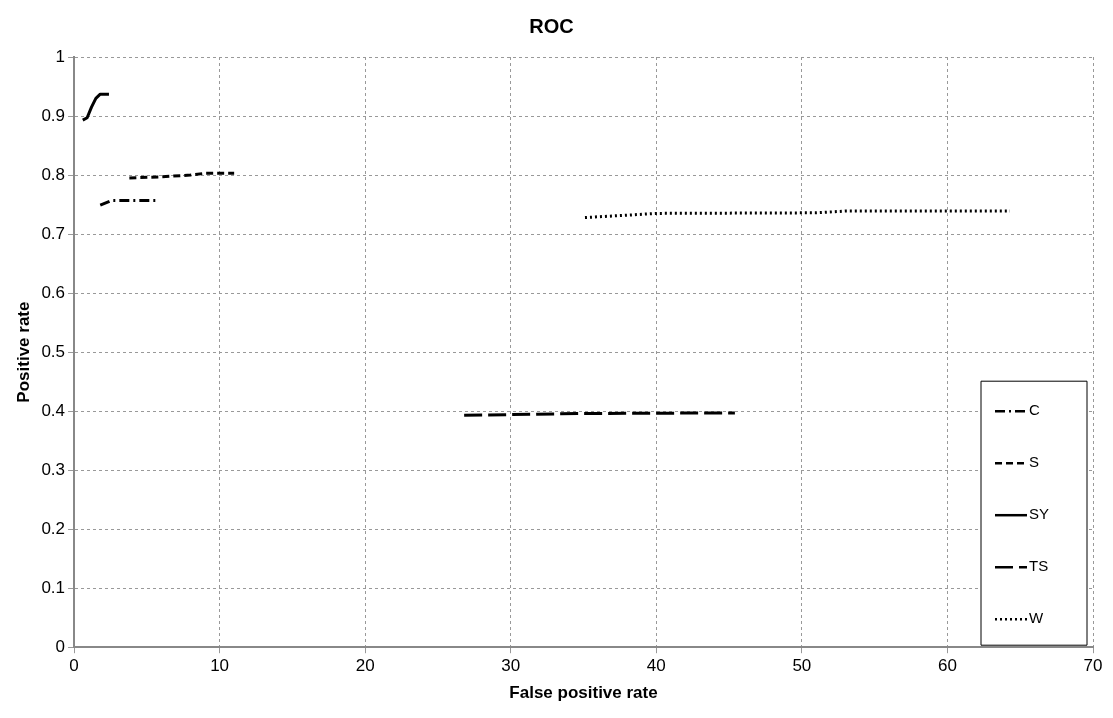 Image resolution: width=1113 pixels, height=718 pixels. Describe the element at coordinates (53, 233) in the screenshot. I see `y-tick-label: 0.7` at that location.